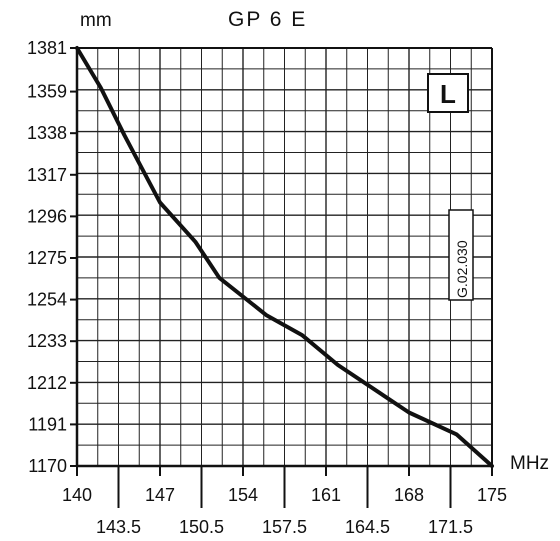 This screenshot has height=541, width=560. I want to click on badge: L, so click(448, 93).